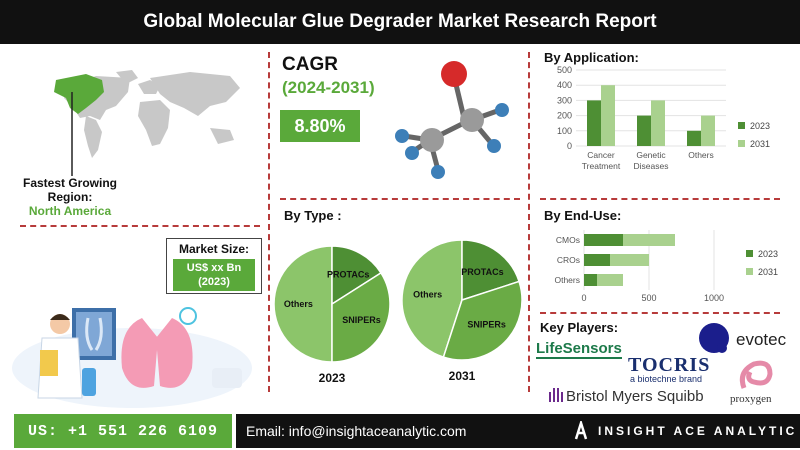 This screenshot has height=450, width=800. I want to click on player-tocris-tagline: a biotechne brand, so click(666, 379).